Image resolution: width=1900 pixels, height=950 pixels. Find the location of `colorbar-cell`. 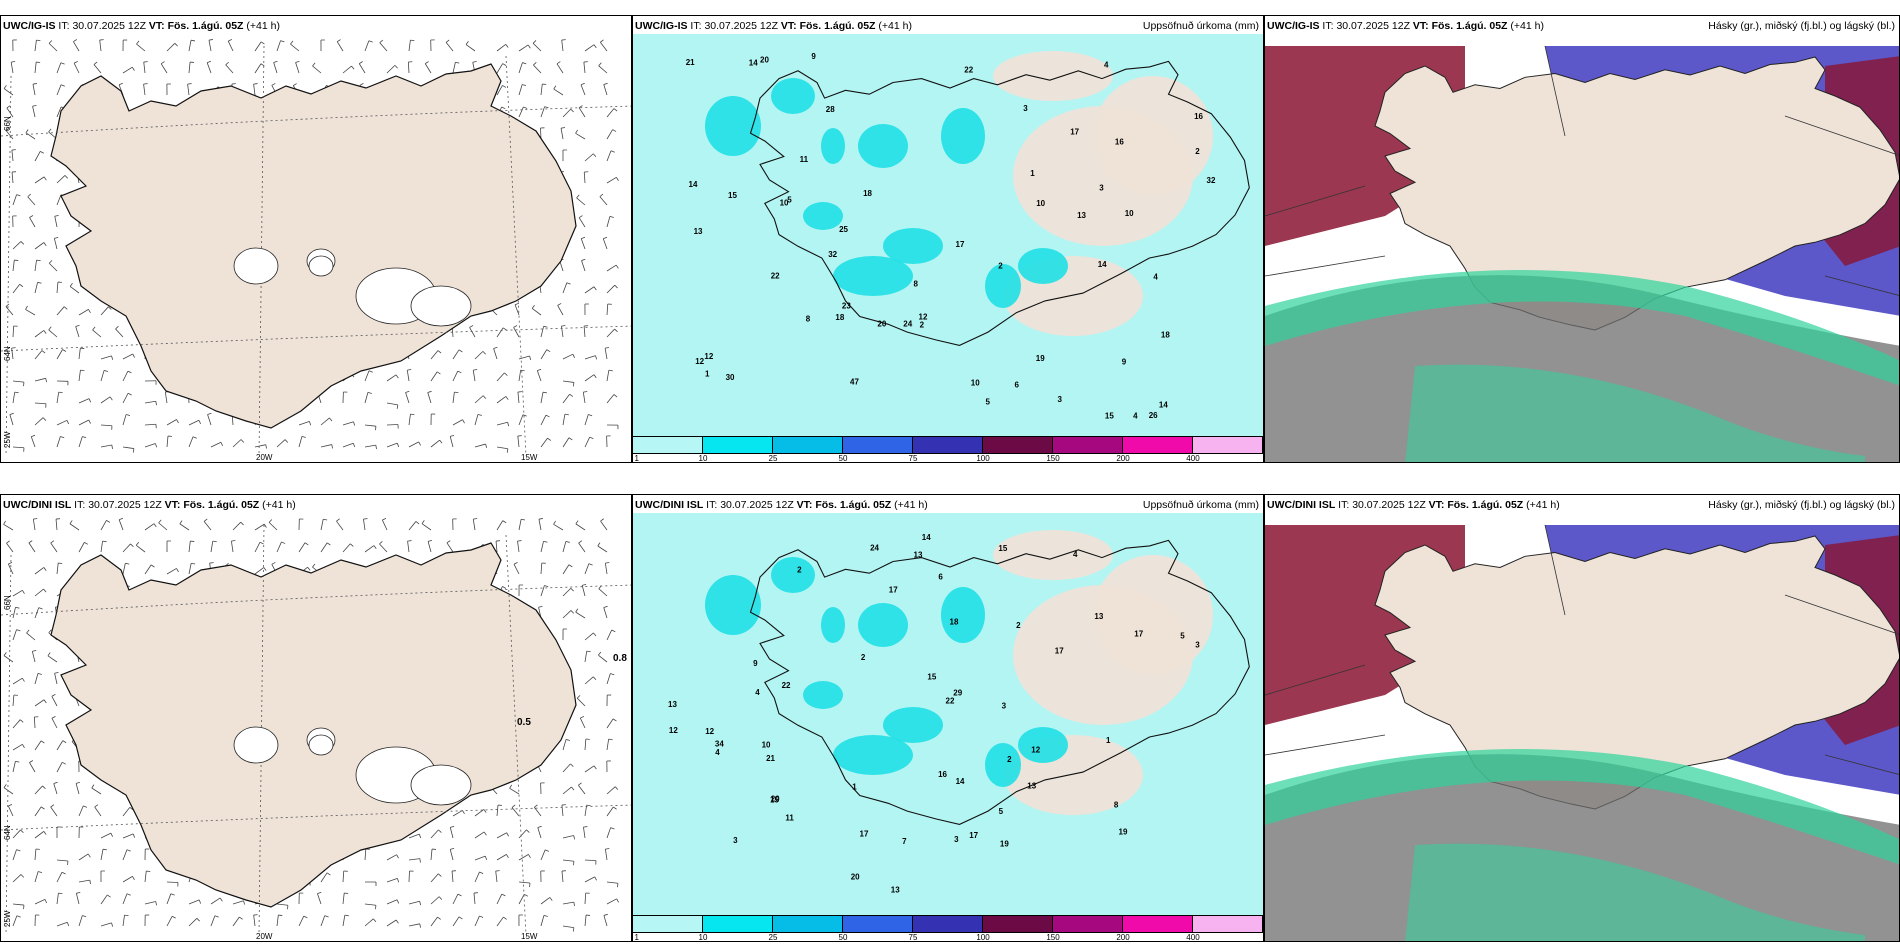

colorbar-cell is located at coordinates (668, 445).